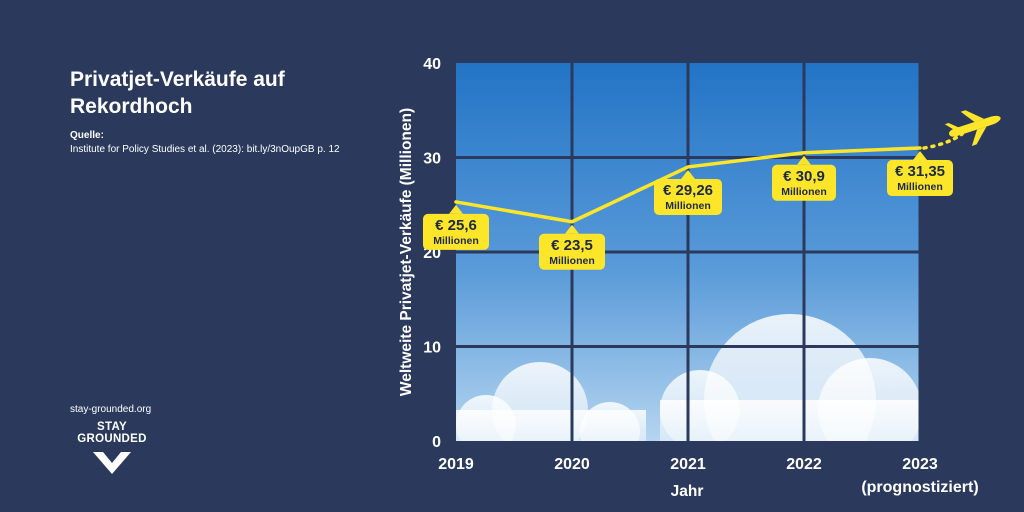 The image size is (1024, 512). Describe the element at coordinates (456, 225) in the screenshot. I see `data-label-value-0: € 25,6` at that location.